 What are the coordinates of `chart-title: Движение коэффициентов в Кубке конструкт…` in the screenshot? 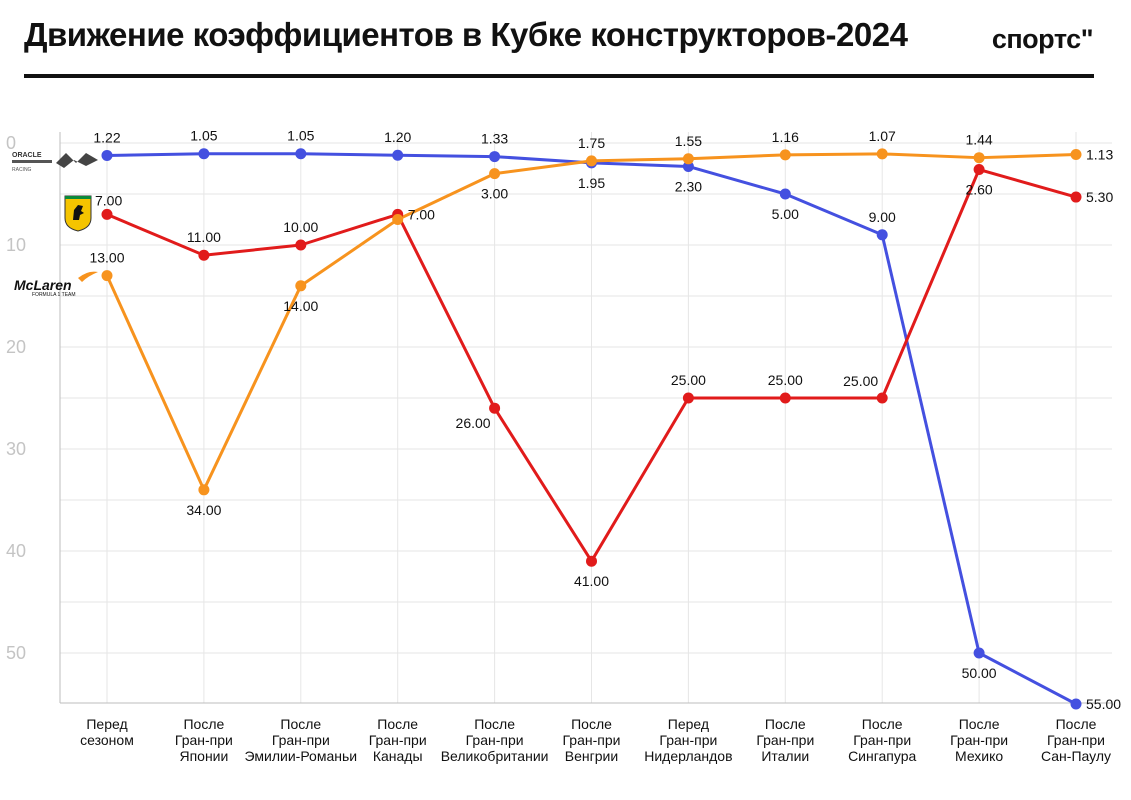 It's located at (466, 34).